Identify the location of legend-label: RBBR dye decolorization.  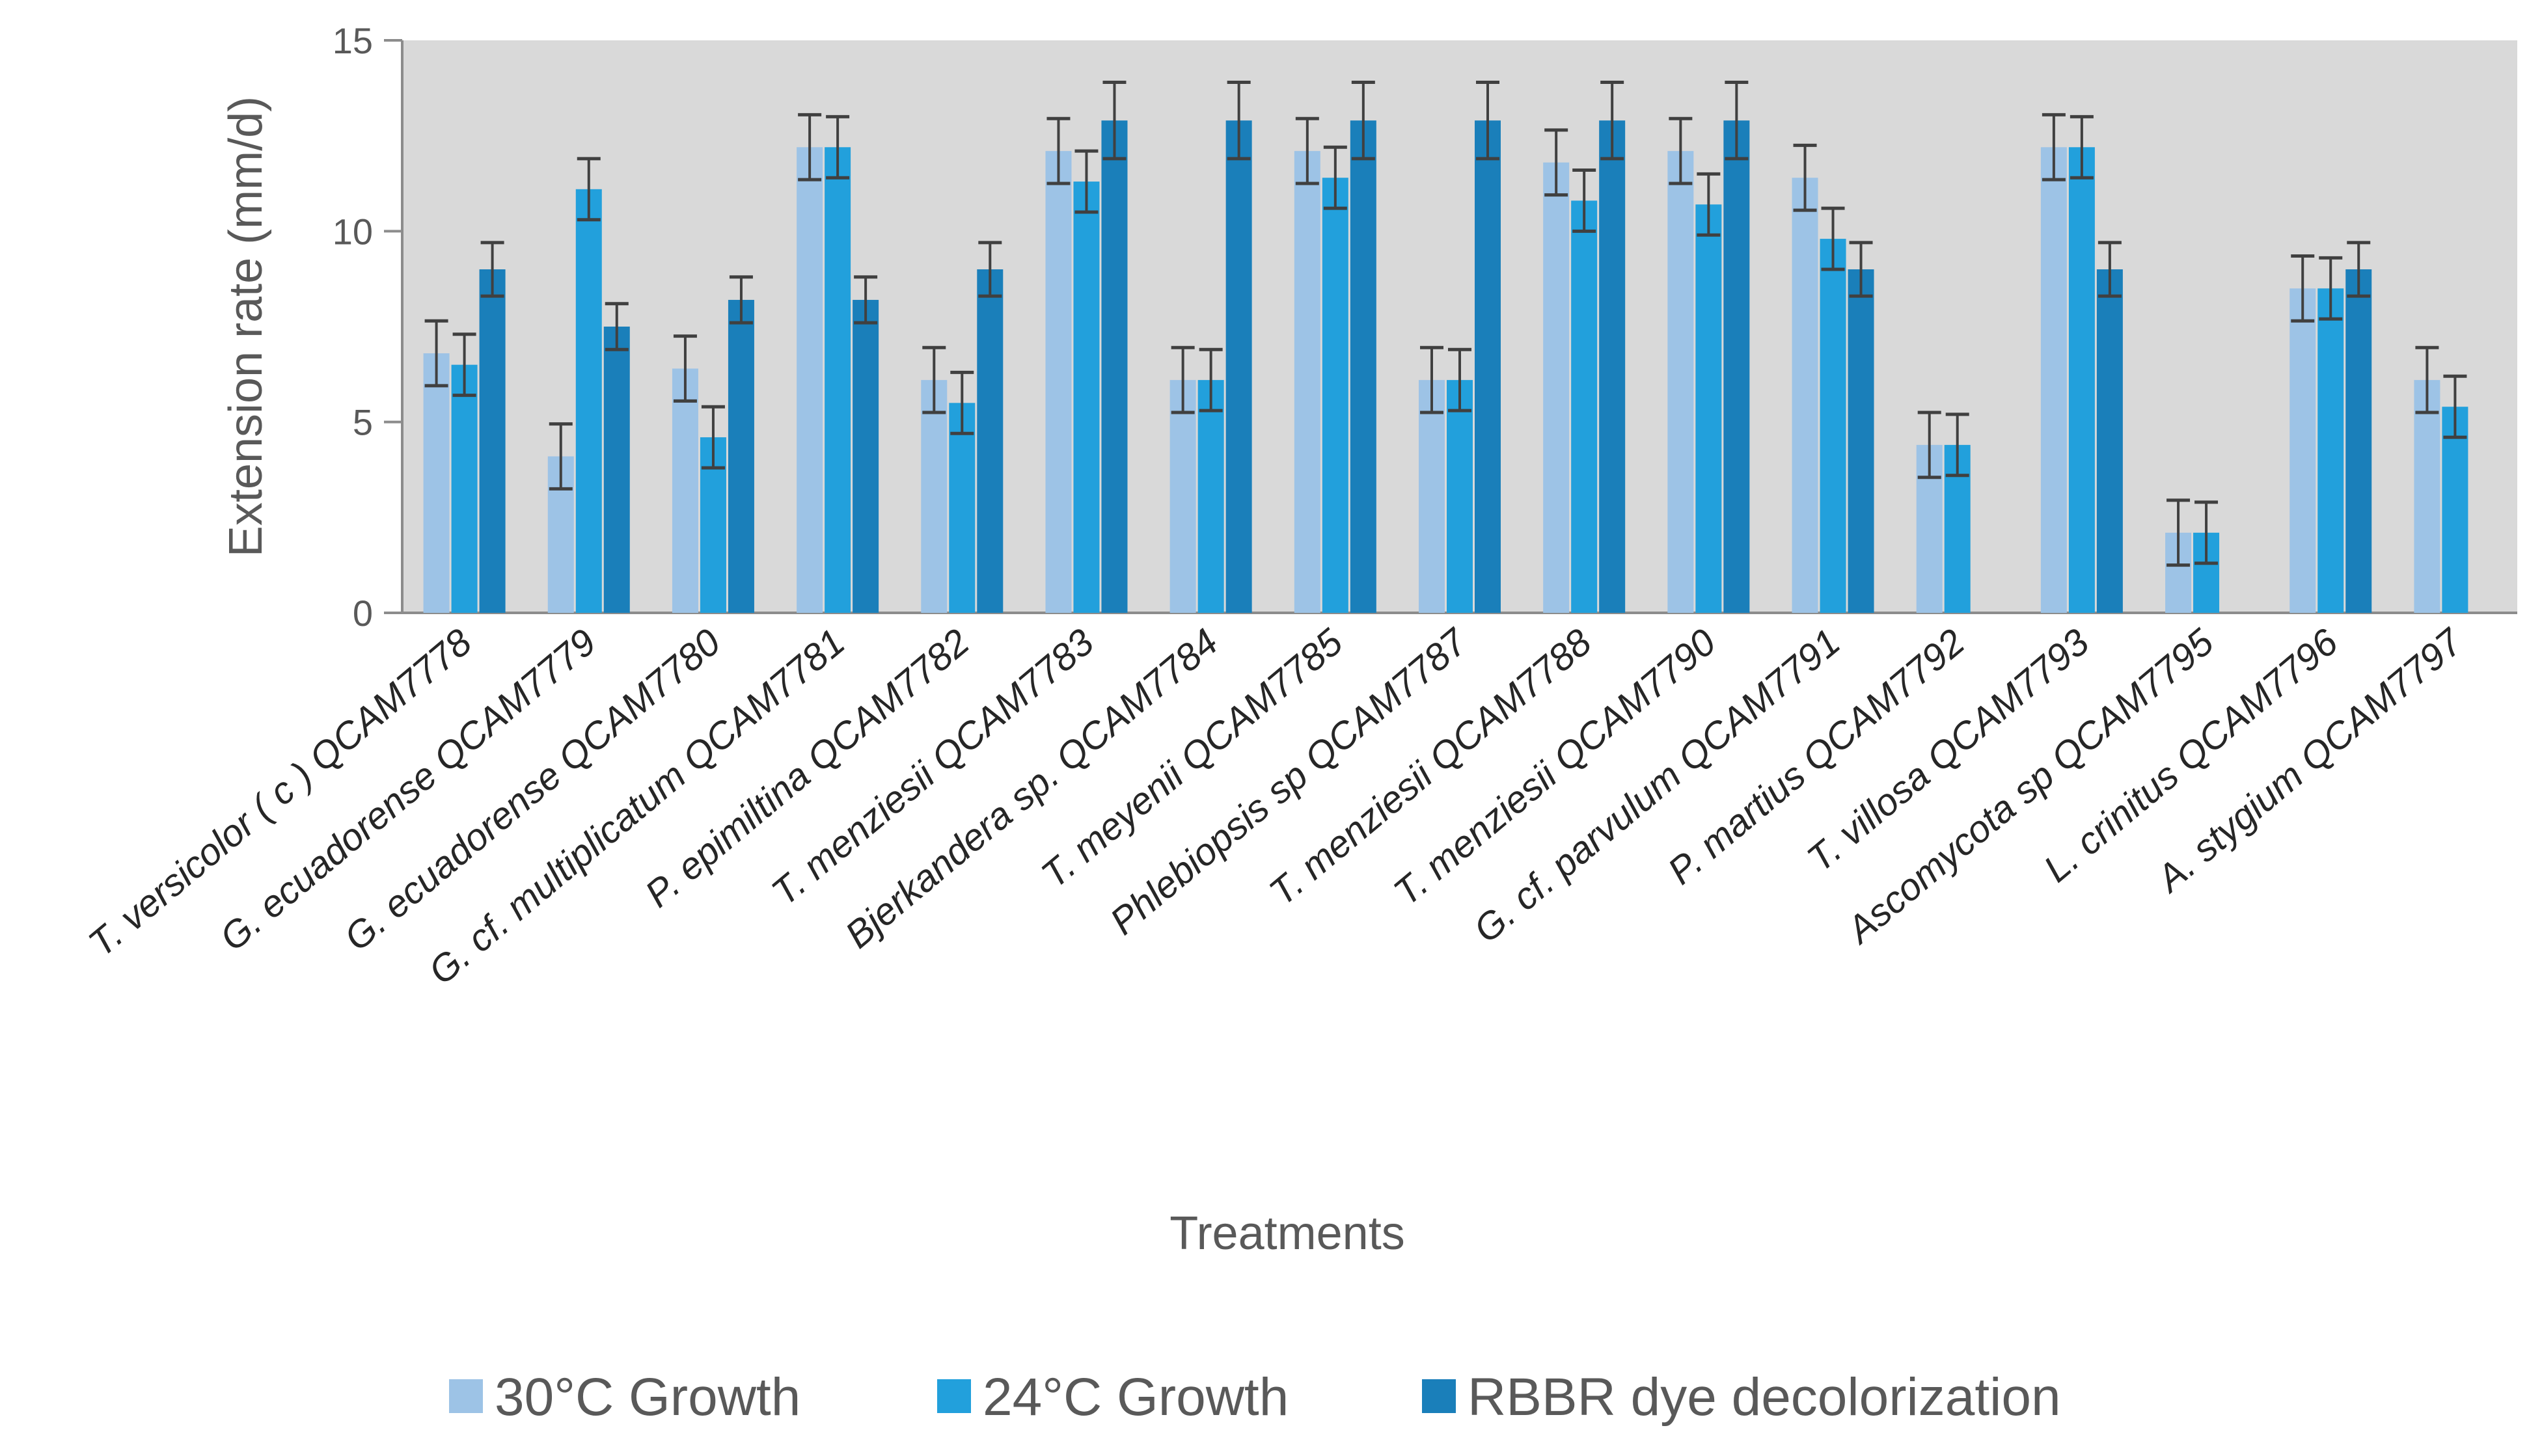
(1765, 1397).